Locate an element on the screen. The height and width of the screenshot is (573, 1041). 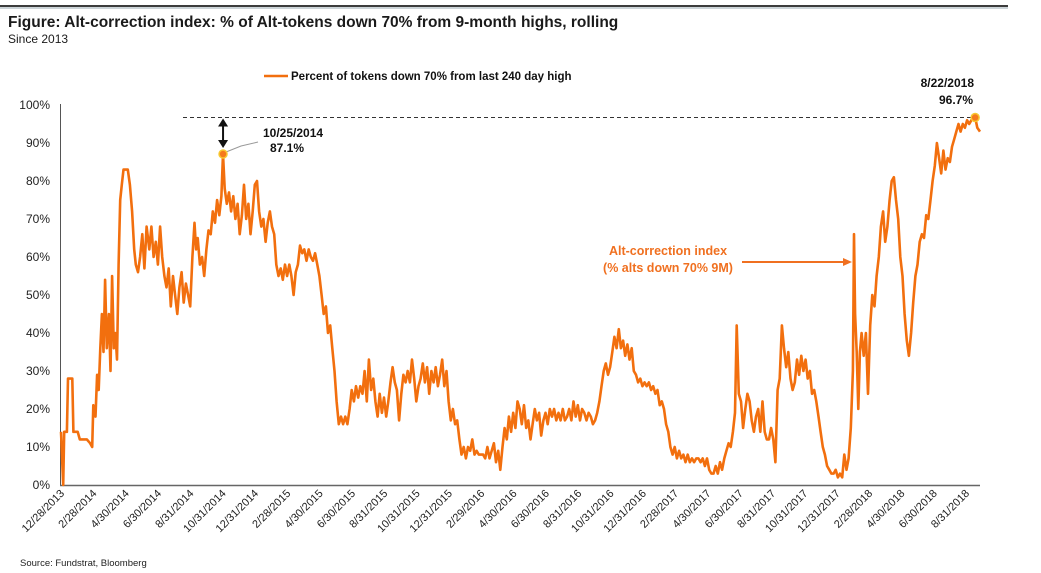
annotation-value-2014: 87.1% is located at coordinates (287, 148).